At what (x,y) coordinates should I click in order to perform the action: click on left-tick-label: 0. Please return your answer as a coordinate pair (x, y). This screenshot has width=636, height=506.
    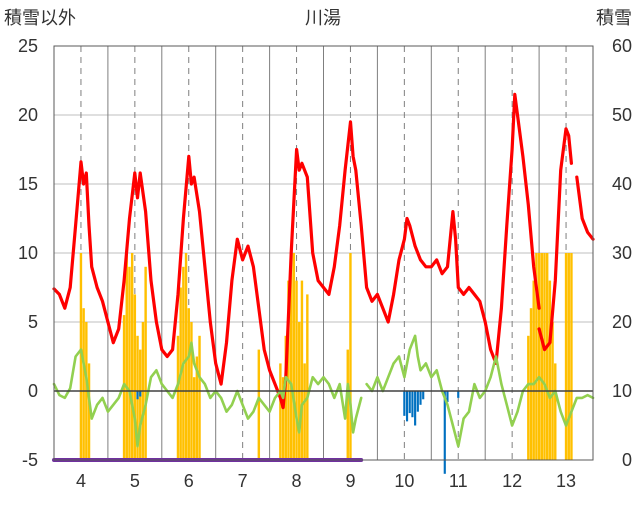
    Looking at the image, I should click on (33, 391).